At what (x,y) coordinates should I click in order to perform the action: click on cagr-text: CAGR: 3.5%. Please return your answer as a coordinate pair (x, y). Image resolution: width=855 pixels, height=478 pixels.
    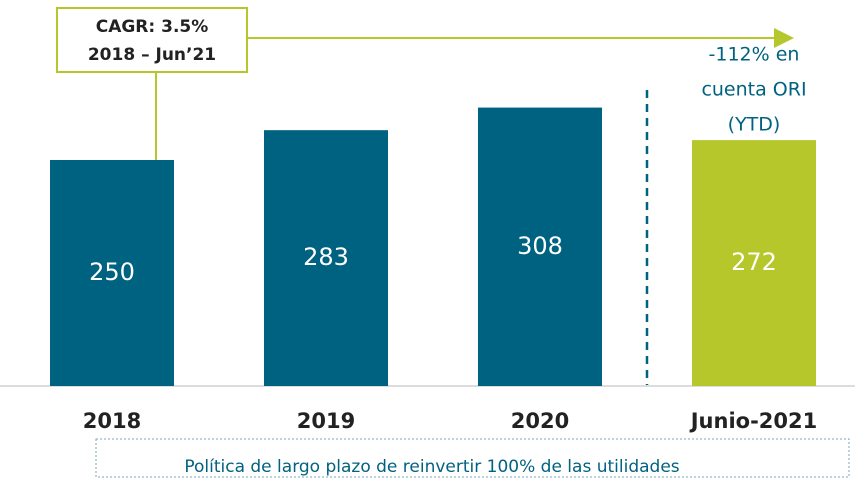
    Looking at the image, I should click on (152, 27).